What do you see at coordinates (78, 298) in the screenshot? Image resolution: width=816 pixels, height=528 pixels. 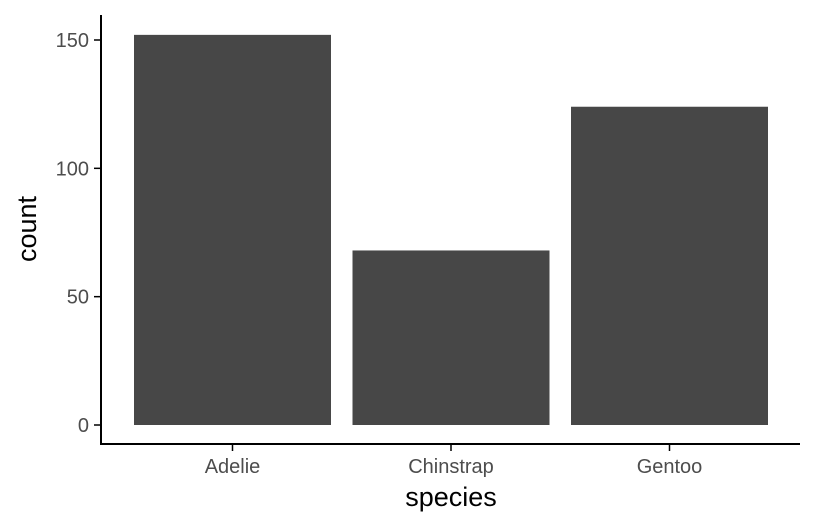 I see `y-tick-label: 50` at bounding box center [78, 298].